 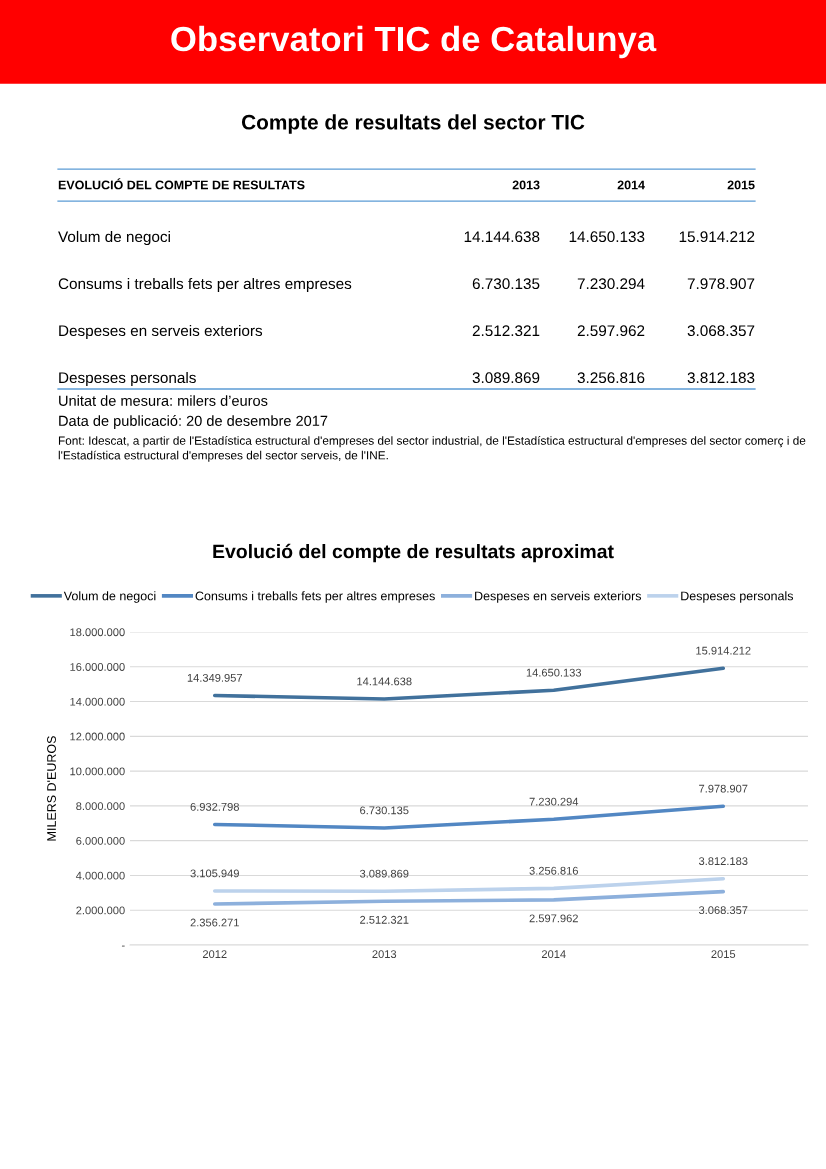 What do you see at coordinates (721, 284) in the screenshot?
I see `text: 7.978.907` at bounding box center [721, 284].